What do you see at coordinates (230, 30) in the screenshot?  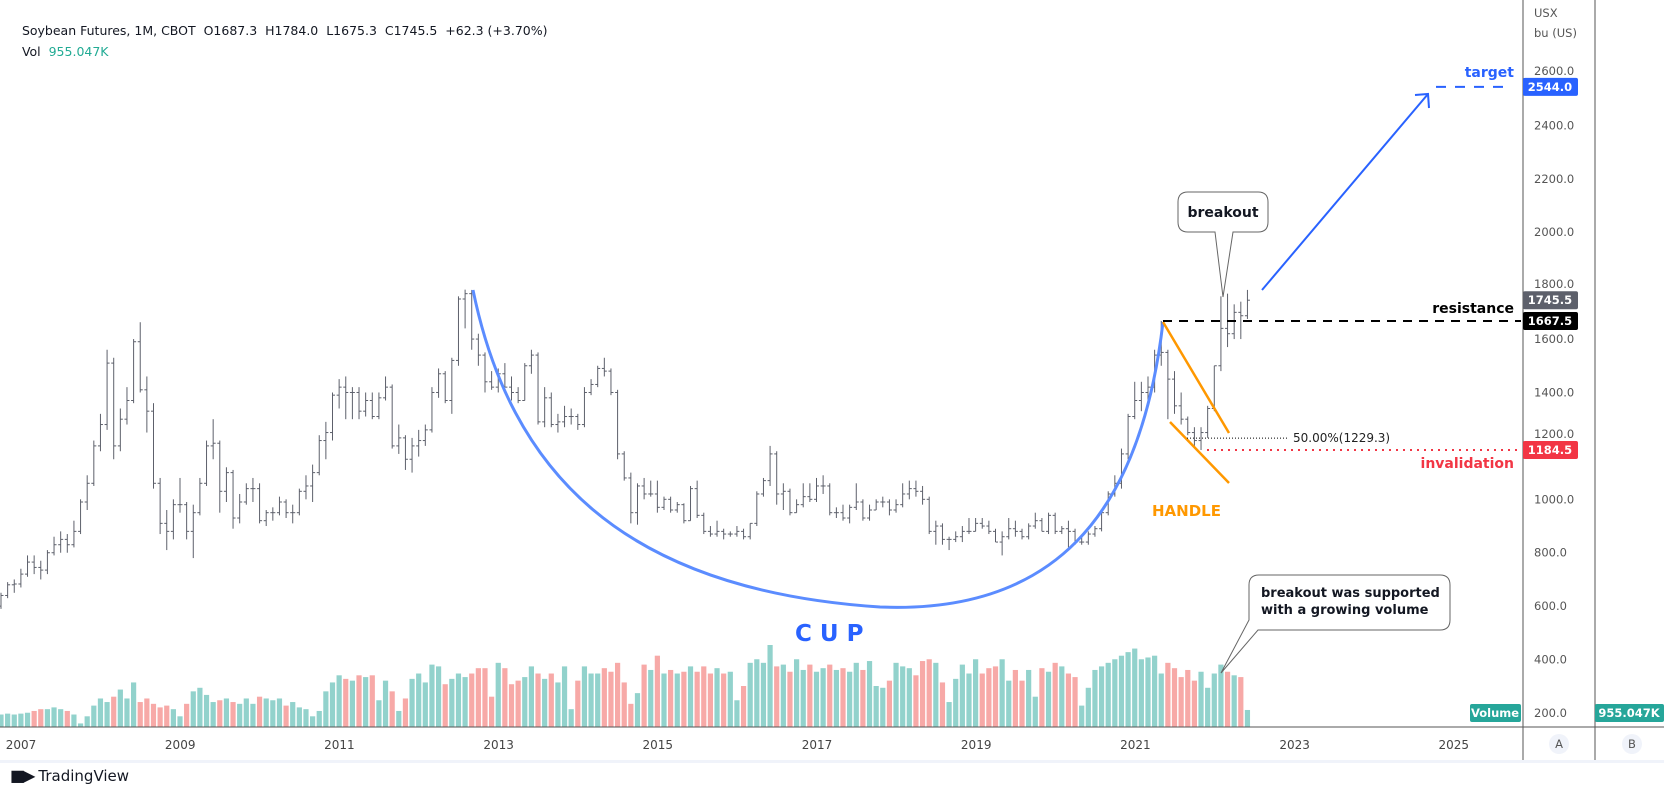 I see `open-value: O1687.3` at bounding box center [230, 30].